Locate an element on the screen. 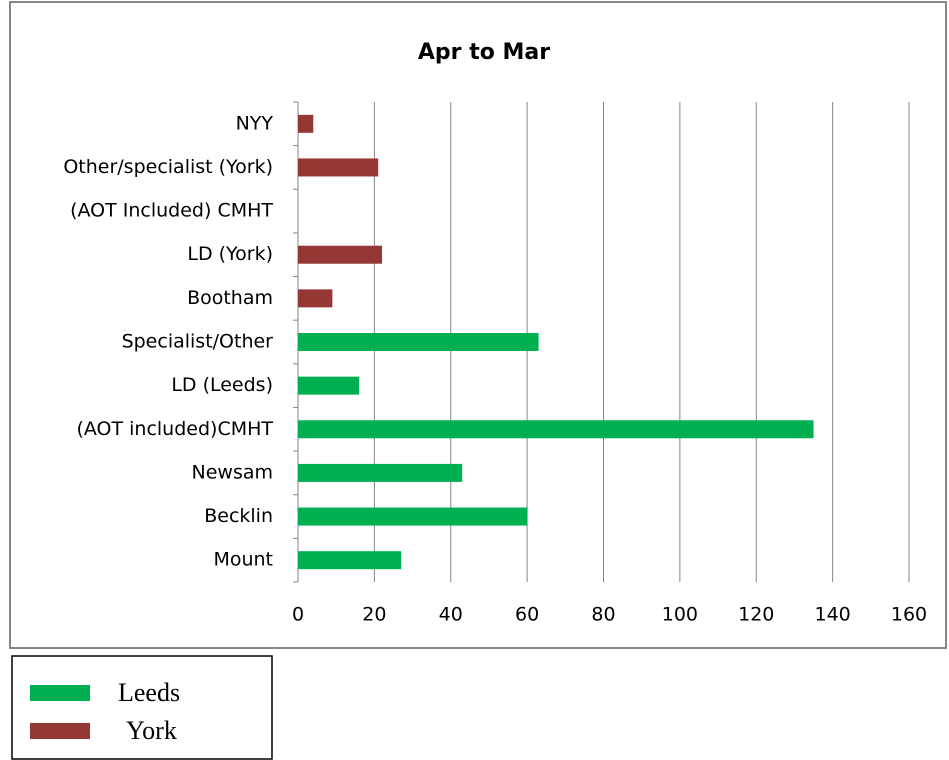 This screenshot has width=949, height=760. x-tick-label: 160 is located at coordinates (909, 615).